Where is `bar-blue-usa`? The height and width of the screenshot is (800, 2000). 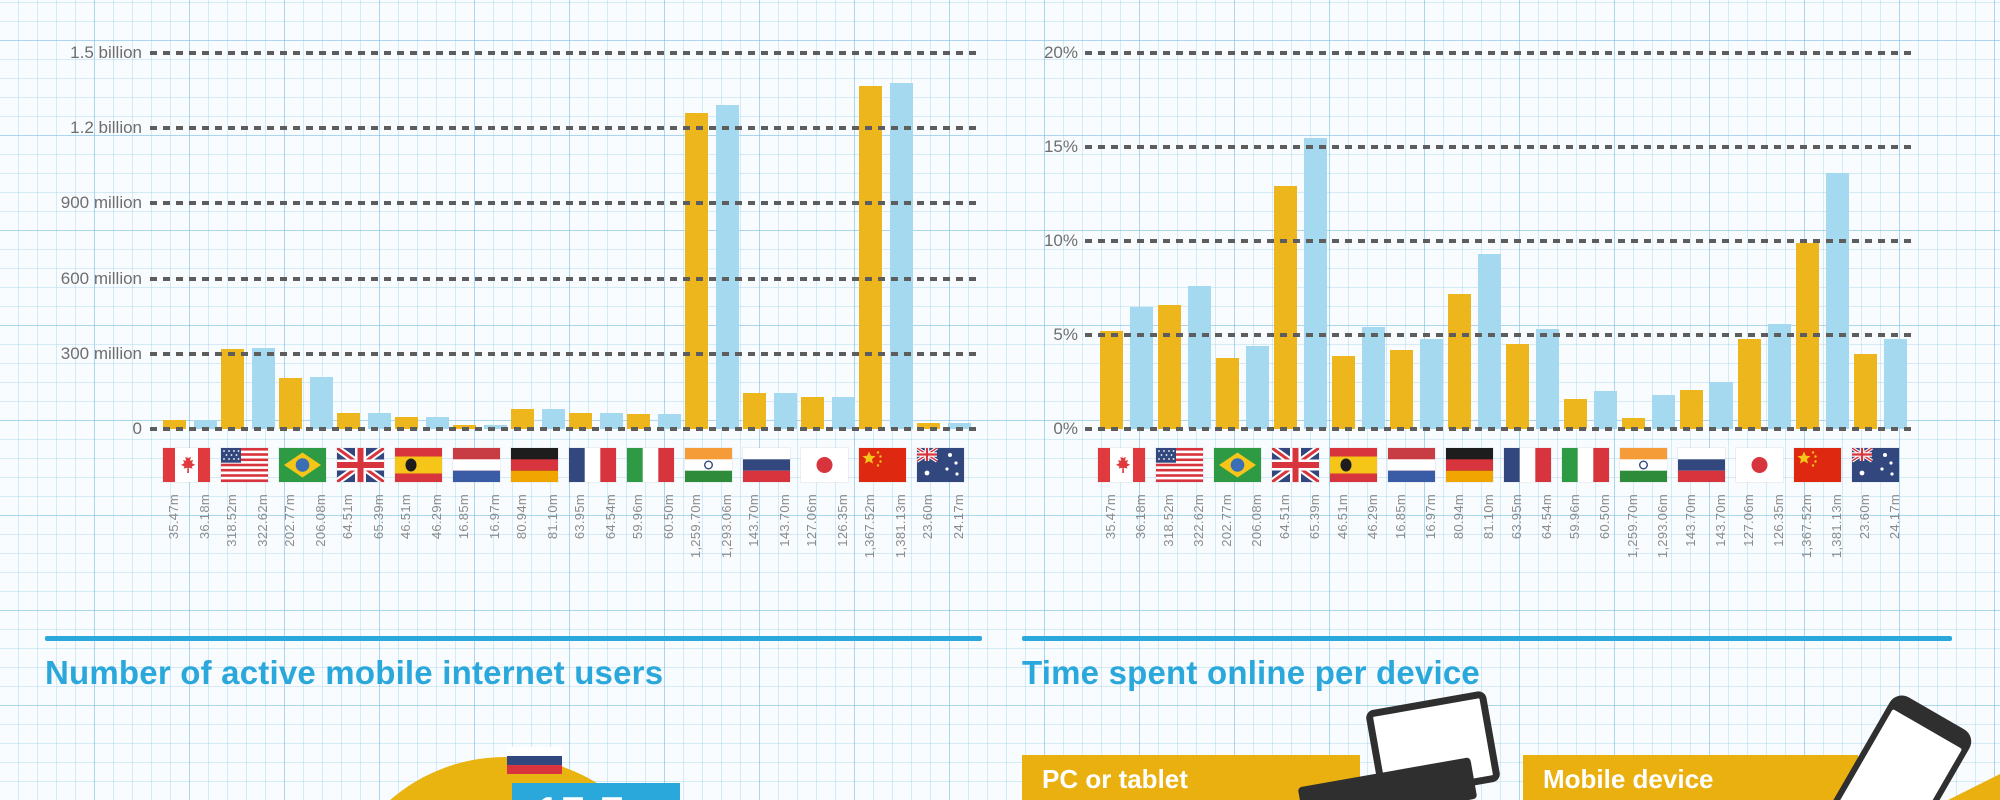 bar-blue-usa is located at coordinates (1199, 357).